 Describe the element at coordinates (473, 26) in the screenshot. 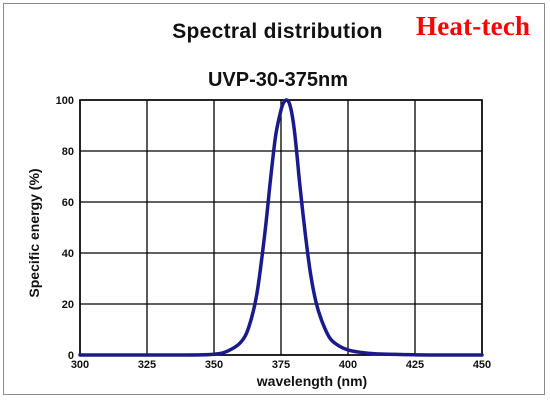

I see `brand-logo: Heat-tech` at that location.